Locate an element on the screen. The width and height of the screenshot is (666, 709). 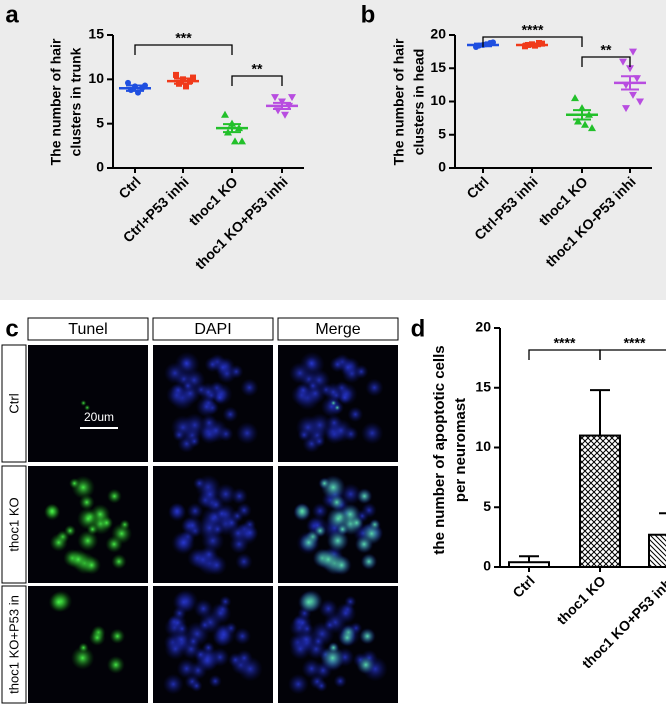
column-header: Tunel is located at coordinates (87, 329).